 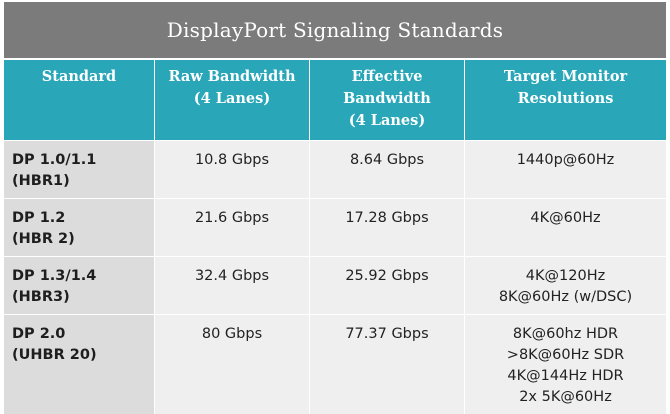 What do you see at coordinates (231, 364) in the screenshot?
I see `cell-raw-bandwidth: 80 Gbps` at bounding box center [231, 364].